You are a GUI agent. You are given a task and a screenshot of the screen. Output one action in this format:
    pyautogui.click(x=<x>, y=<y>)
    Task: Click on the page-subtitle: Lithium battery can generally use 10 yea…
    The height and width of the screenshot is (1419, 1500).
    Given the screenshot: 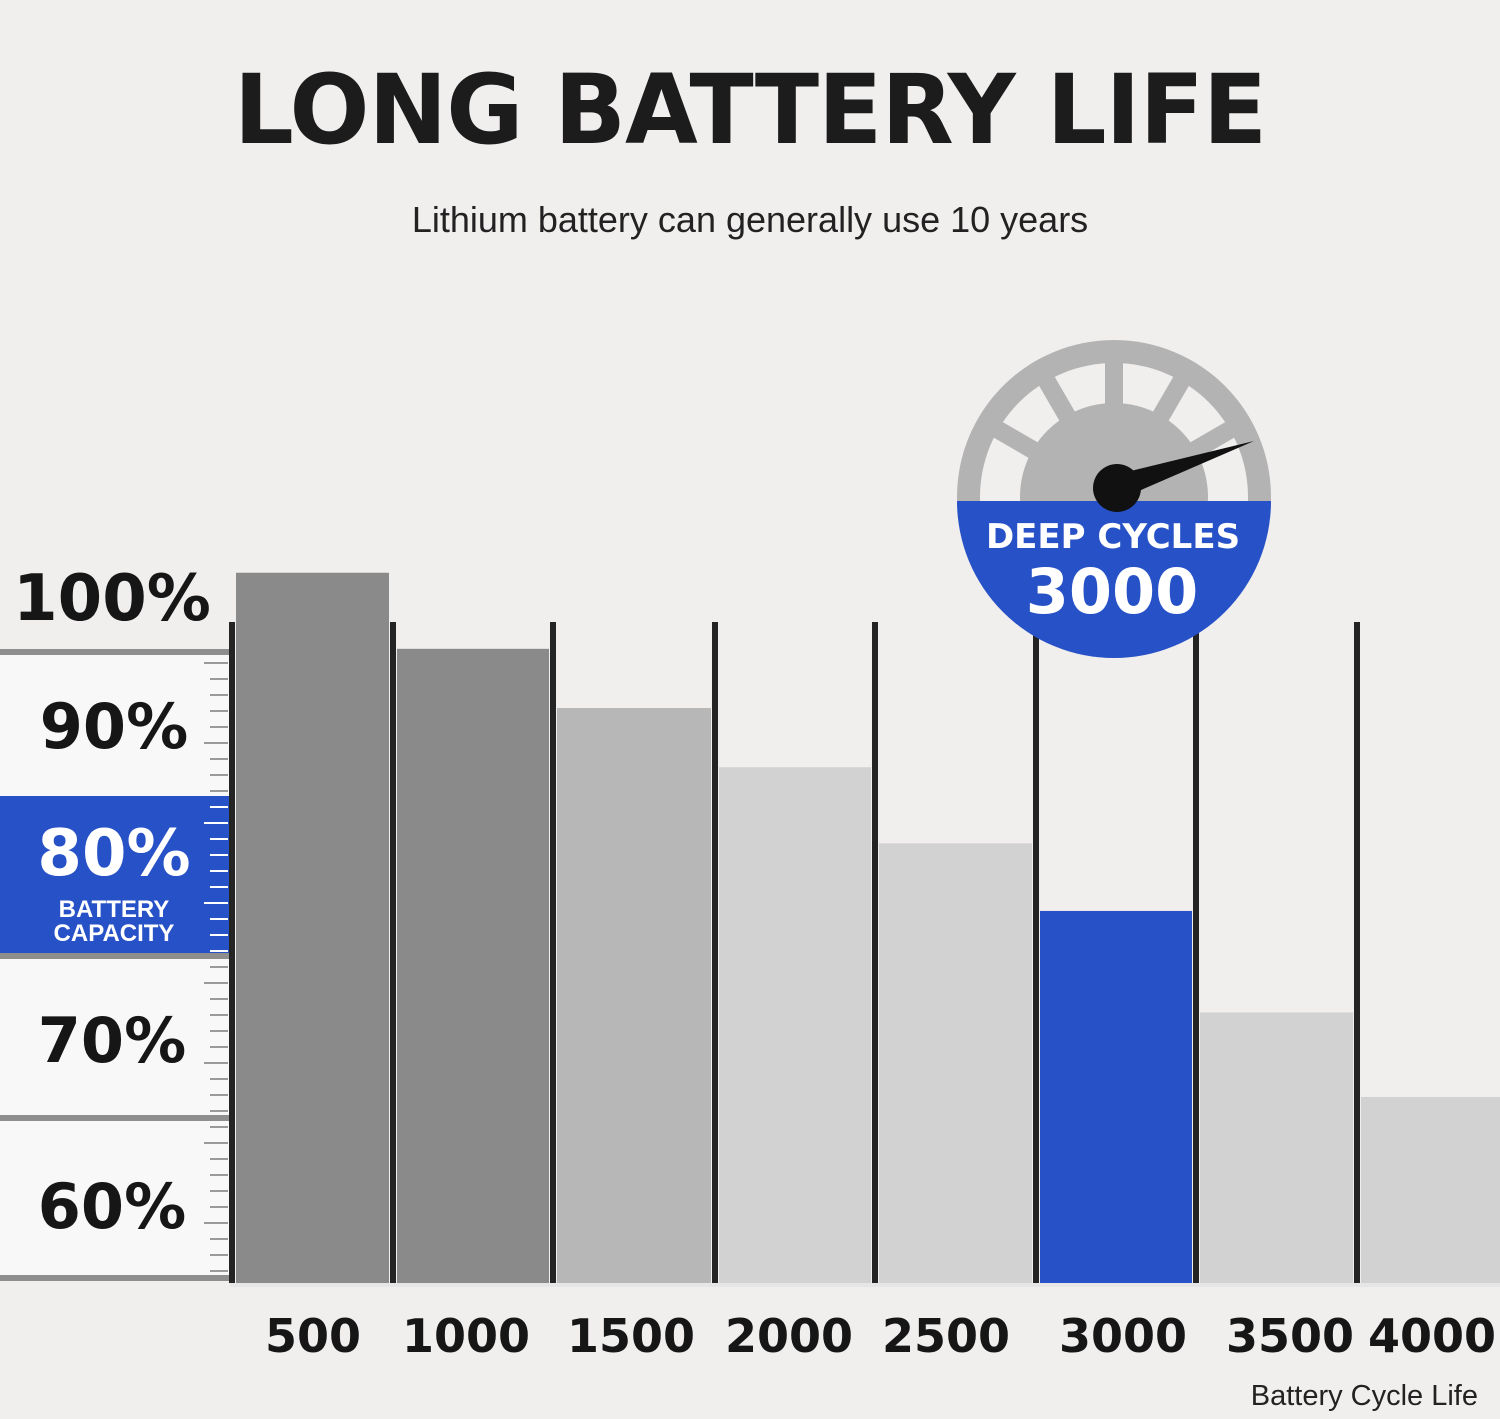 What is the action you would take?
    pyautogui.click(x=750, y=219)
    